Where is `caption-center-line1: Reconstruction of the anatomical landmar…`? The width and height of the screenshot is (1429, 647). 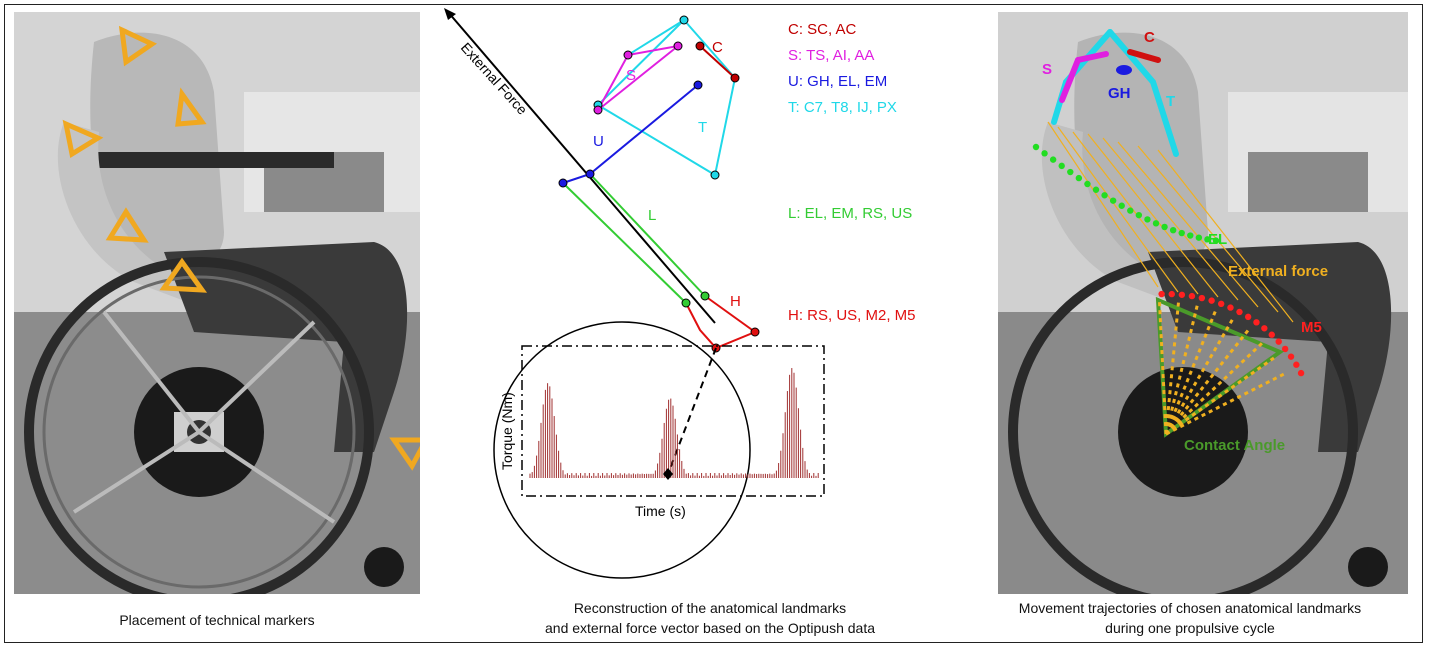
caption-center-line1: Reconstruction of the anatomical landmar… is located at coordinates (710, 608).